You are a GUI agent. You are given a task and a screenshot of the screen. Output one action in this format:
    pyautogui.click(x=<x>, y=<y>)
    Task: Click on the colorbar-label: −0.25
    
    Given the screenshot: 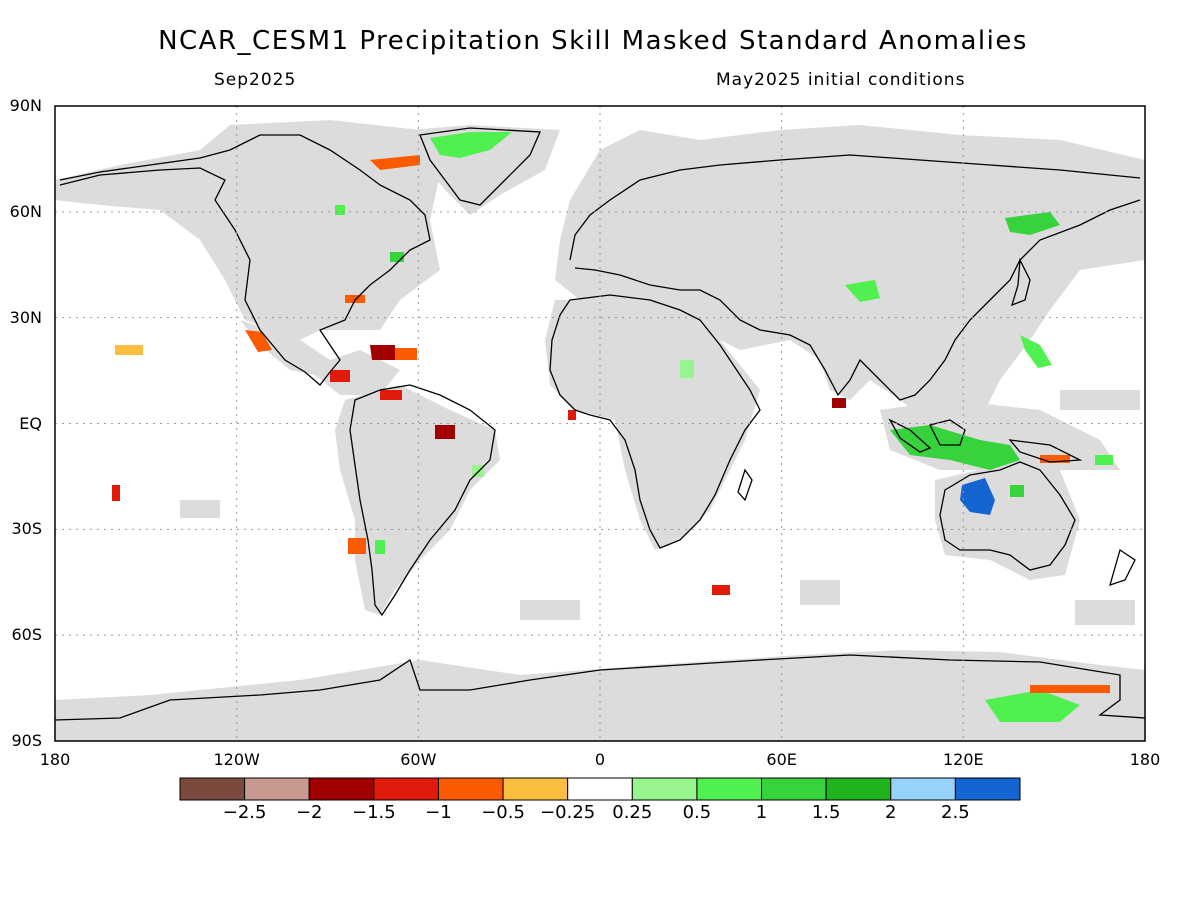 What is the action you would take?
    pyautogui.click(x=568, y=812)
    